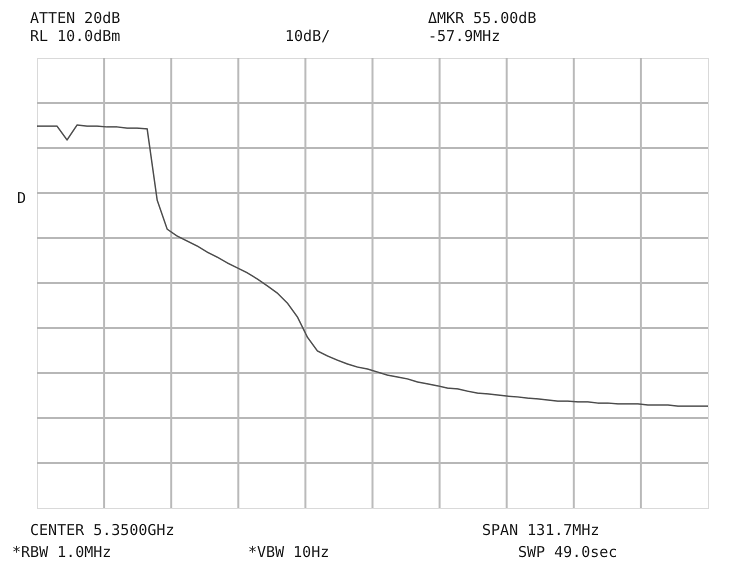 This screenshot has width=734, height=569. I want to click on text: SPAN 131.7MHz, so click(541, 530).